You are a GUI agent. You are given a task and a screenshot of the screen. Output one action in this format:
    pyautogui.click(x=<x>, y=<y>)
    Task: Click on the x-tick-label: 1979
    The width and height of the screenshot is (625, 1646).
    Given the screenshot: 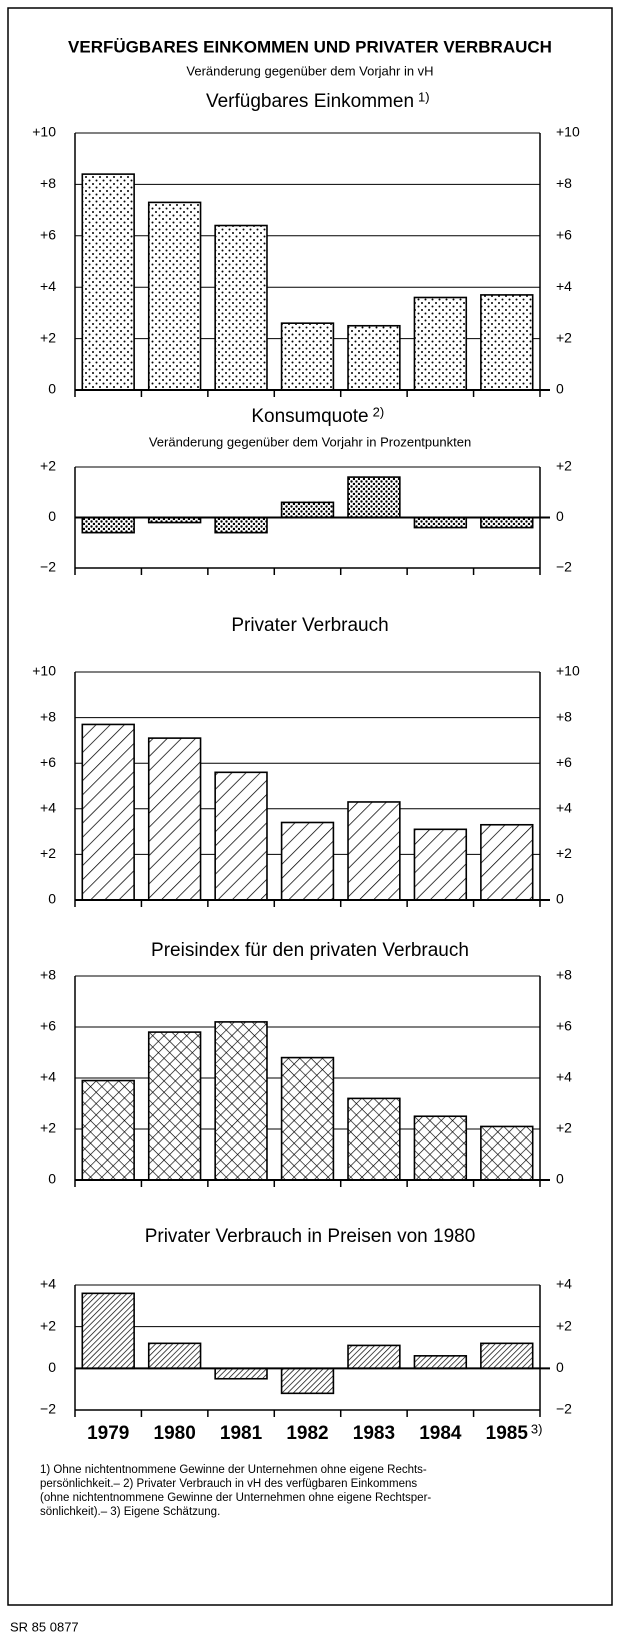 What is the action you would take?
    pyautogui.click(x=108, y=1433)
    